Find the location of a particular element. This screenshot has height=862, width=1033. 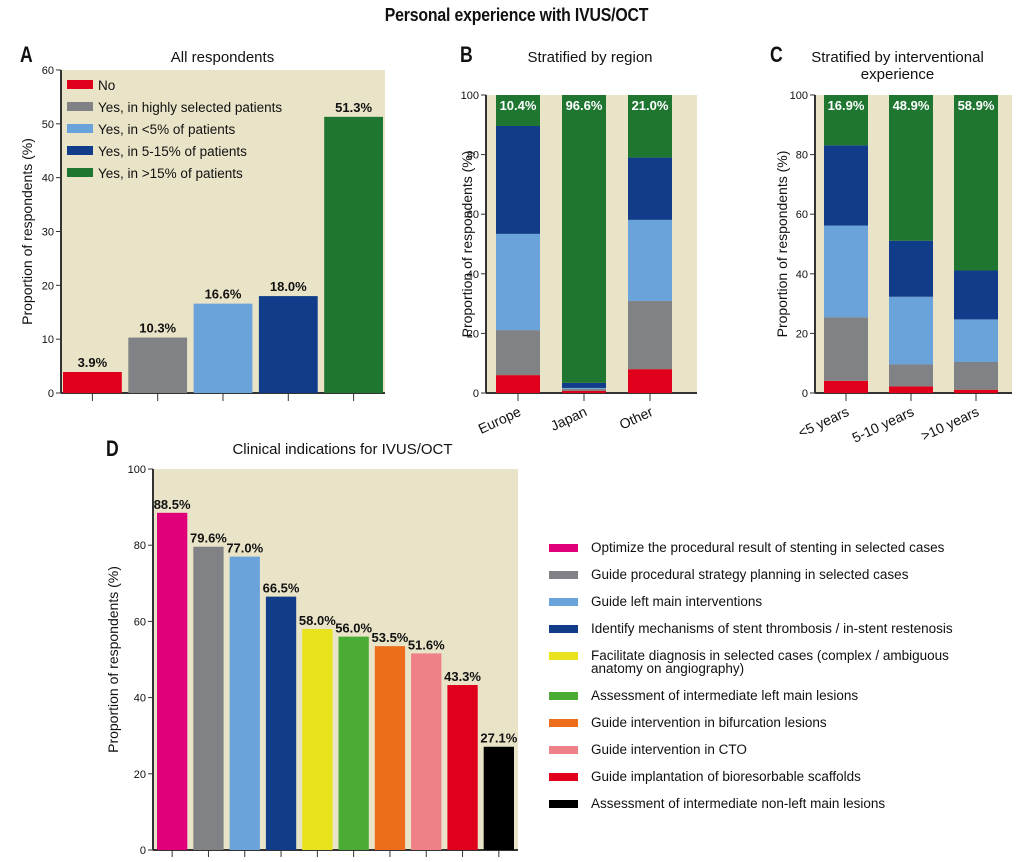

data-label-d-0: 88.5% is located at coordinates (172, 504).